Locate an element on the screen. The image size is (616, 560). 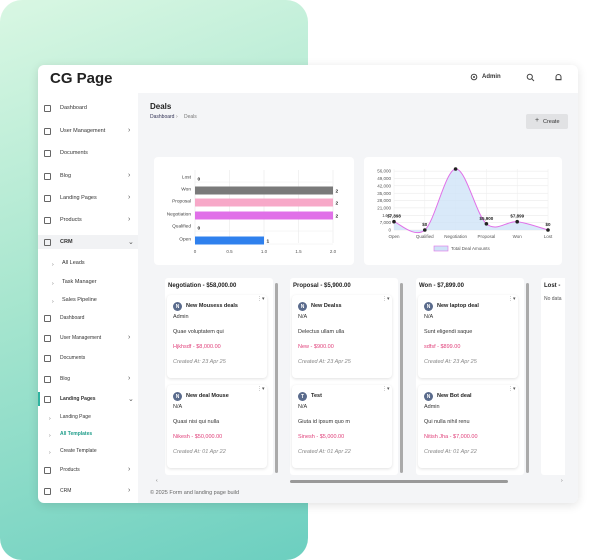
h-scroll-right: › is located at coordinates (562, 481).